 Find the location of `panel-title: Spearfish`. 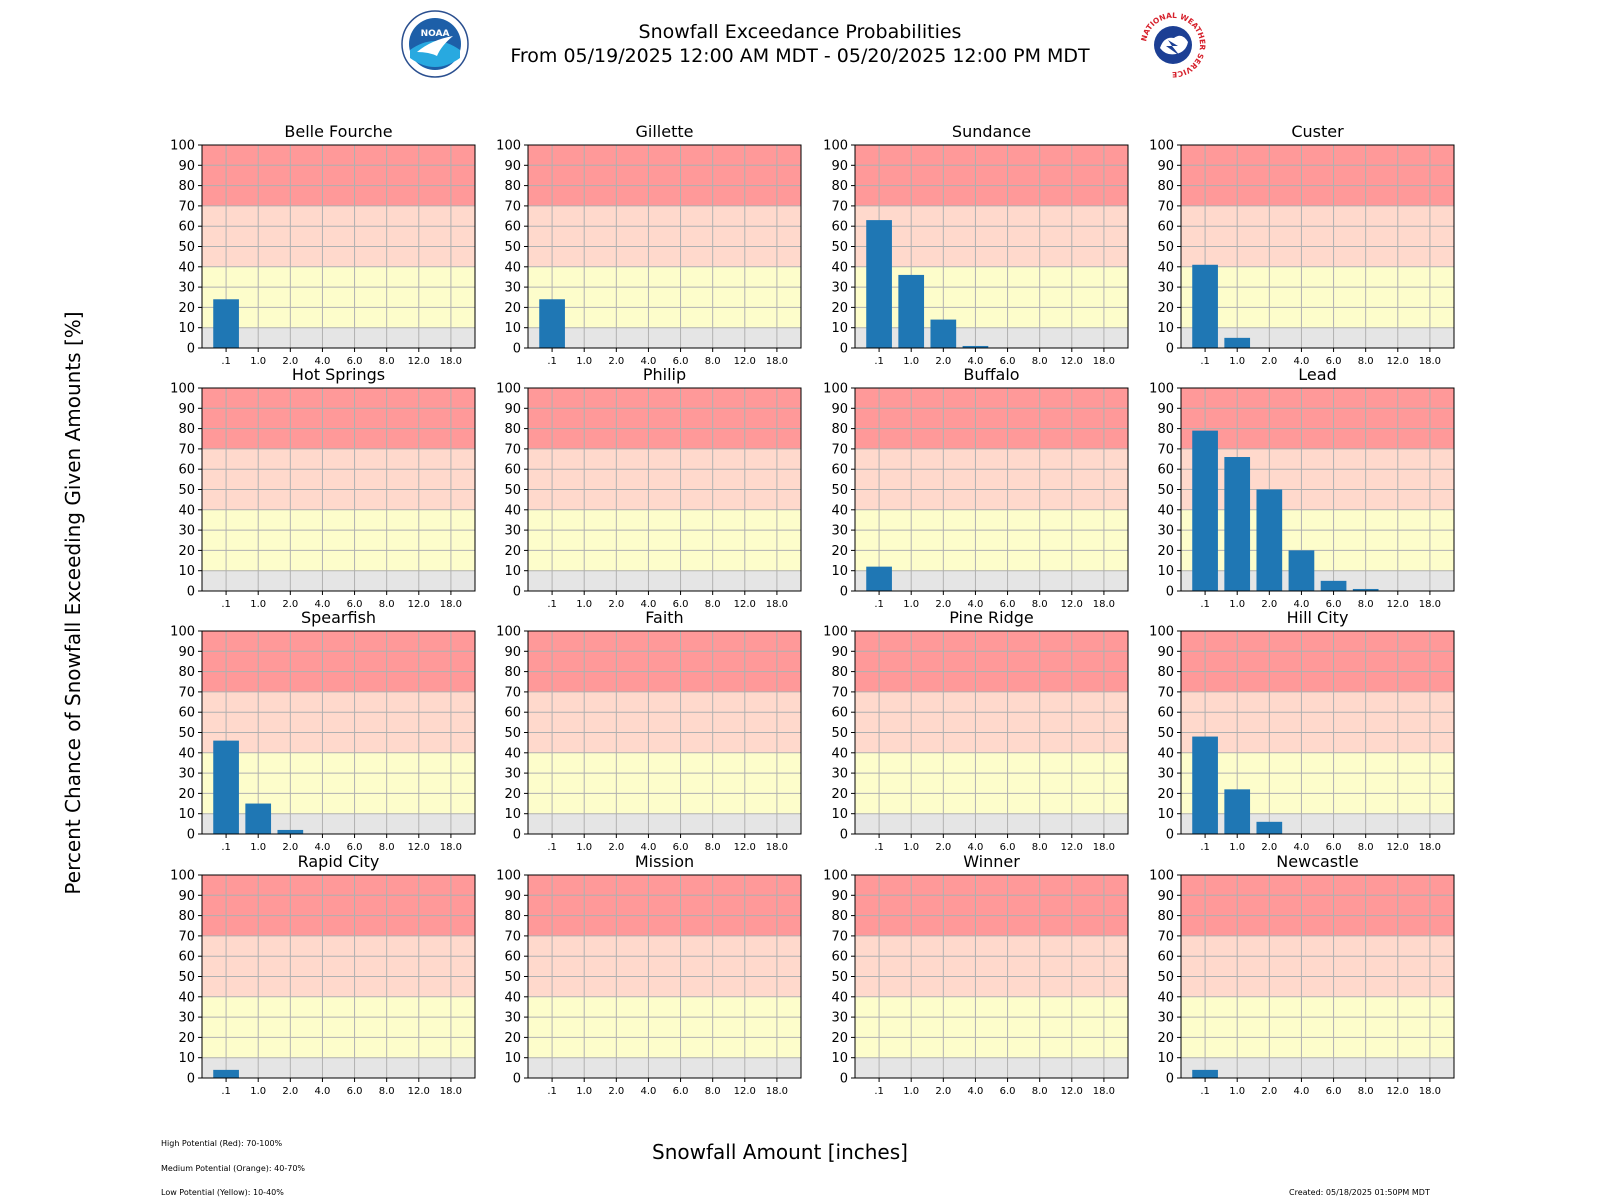

panel-title: Spearfish is located at coordinates (338, 617).